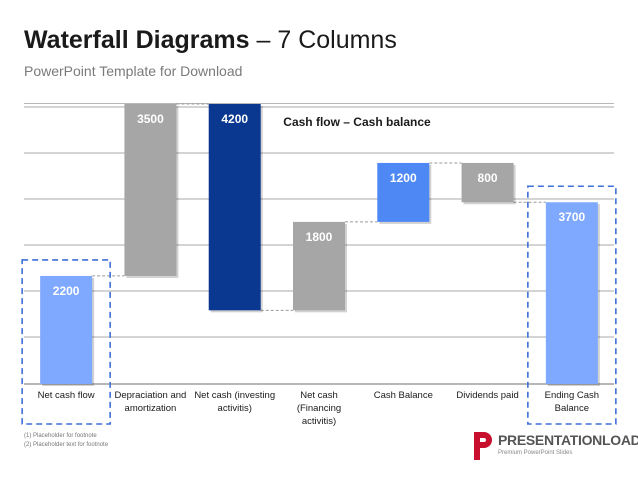  Describe the element at coordinates (535, 453) in the screenshot. I see `logo-tagline: Premium PowerPoint Slides` at that location.